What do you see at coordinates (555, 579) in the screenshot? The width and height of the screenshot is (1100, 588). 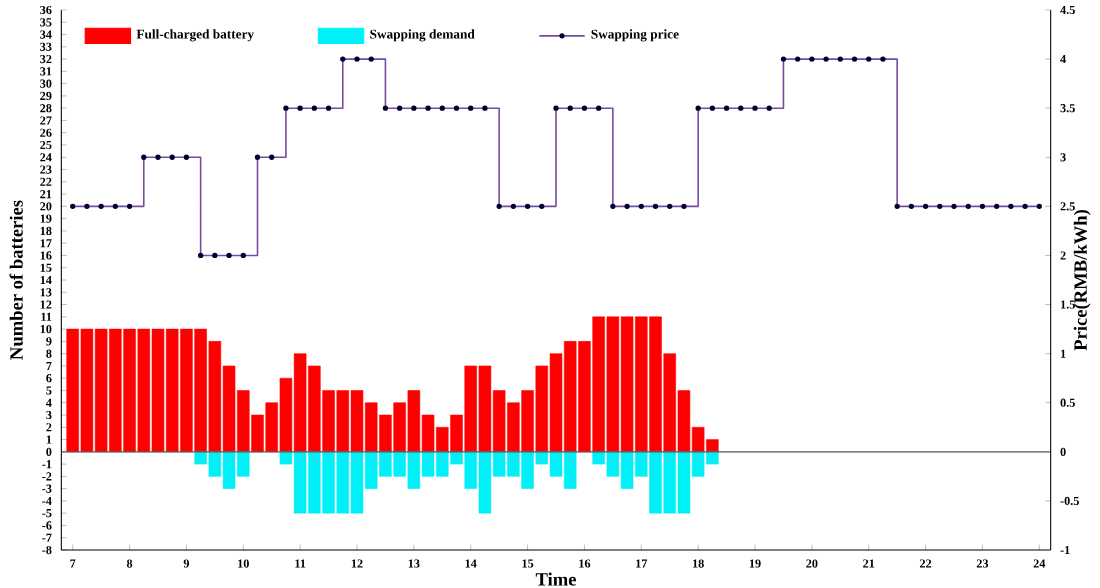 I see `x-axis-title: Time` at bounding box center [555, 579].